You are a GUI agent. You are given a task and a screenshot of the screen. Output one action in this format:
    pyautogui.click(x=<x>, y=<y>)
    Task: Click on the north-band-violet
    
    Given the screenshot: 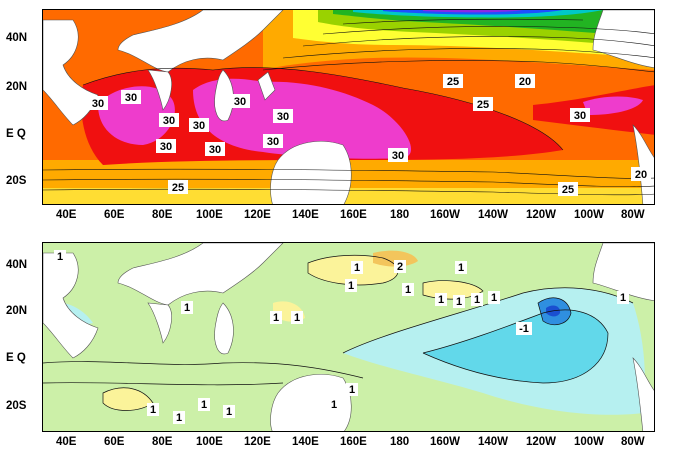 What is the action you would take?
    pyautogui.click(x=473, y=11)
    